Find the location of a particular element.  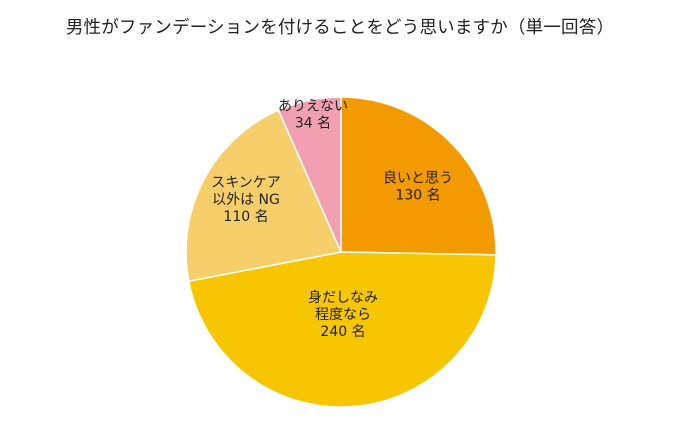

slice-label-line: ありえない is located at coordinates (313, 107).